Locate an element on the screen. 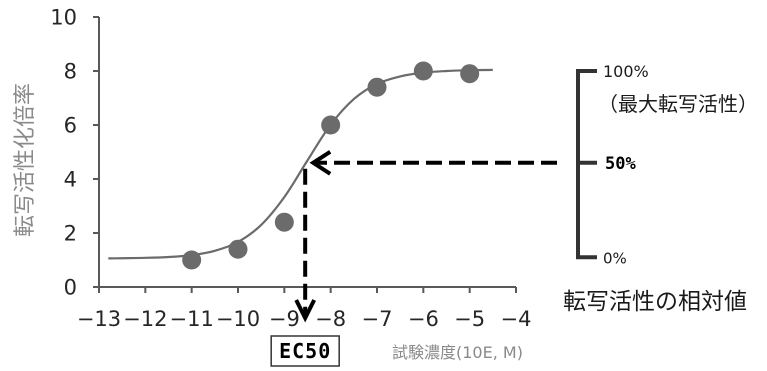  x-tick-label: −12 is located at coordinates (145, 319).